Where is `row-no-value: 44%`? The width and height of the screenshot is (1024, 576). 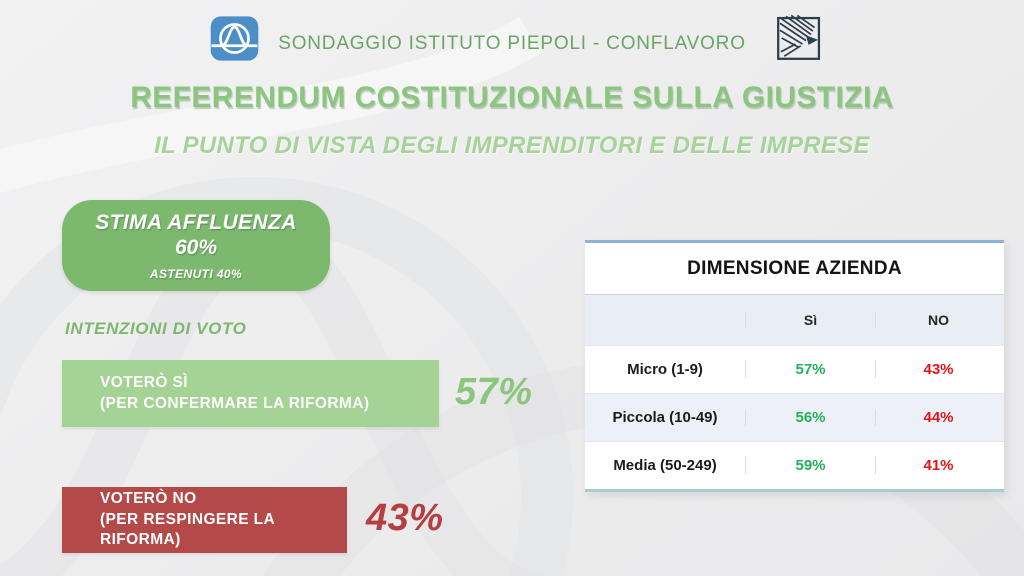
row-no-value: 44% is located at coordinates (938, 417).